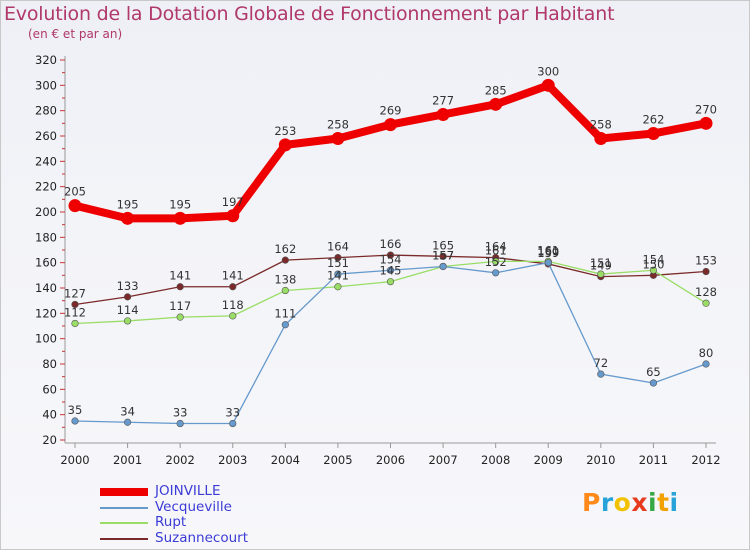 This screenshot has height=550, width=750. Describe the element at coordinates (601, 363) in the screenshot. I see `data-label: 72` at that location.